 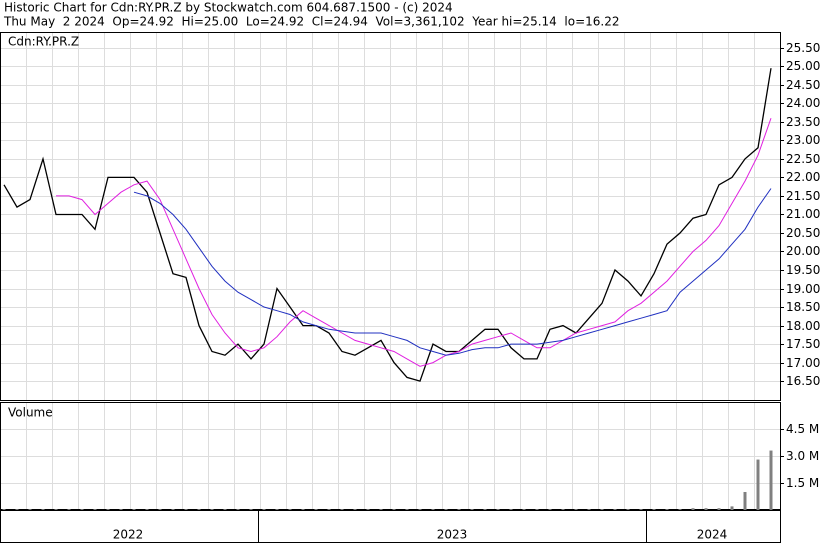 What do you see at coordinates (803, 48) in the screenshot?
I see `y-tick-label: 25.50` at bounding box center [803, 48].